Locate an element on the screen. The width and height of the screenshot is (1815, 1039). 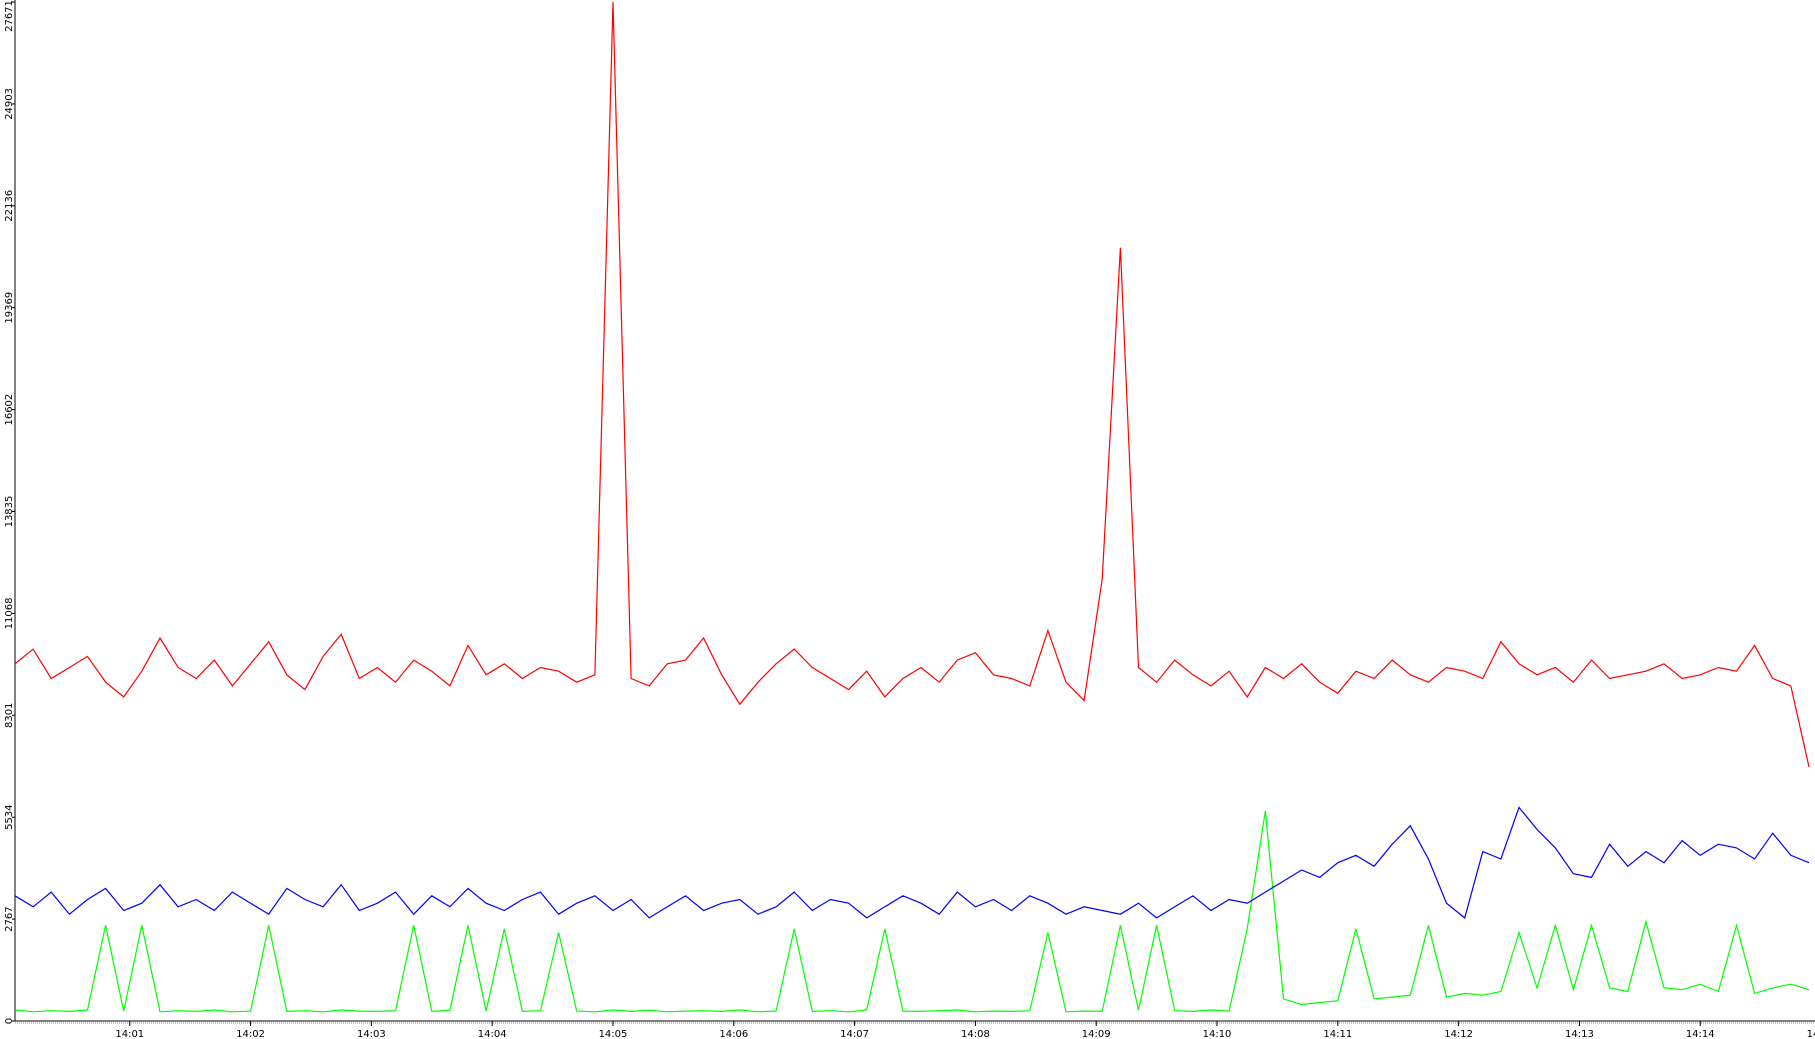
x-tick-label: 14:02 is located at coordinates (250, 1034).